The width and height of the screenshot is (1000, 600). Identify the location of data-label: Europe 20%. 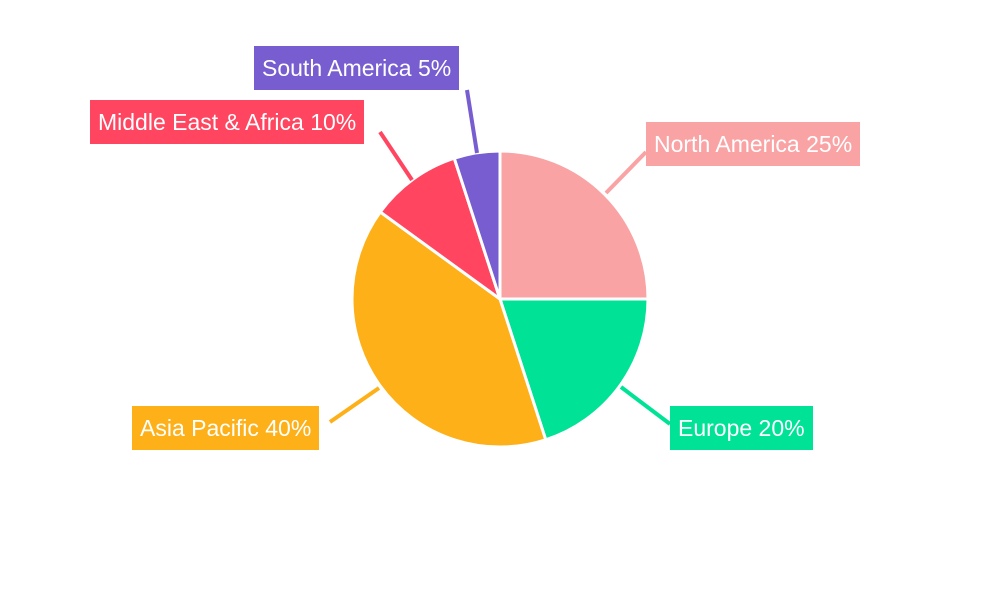
(741, 428).